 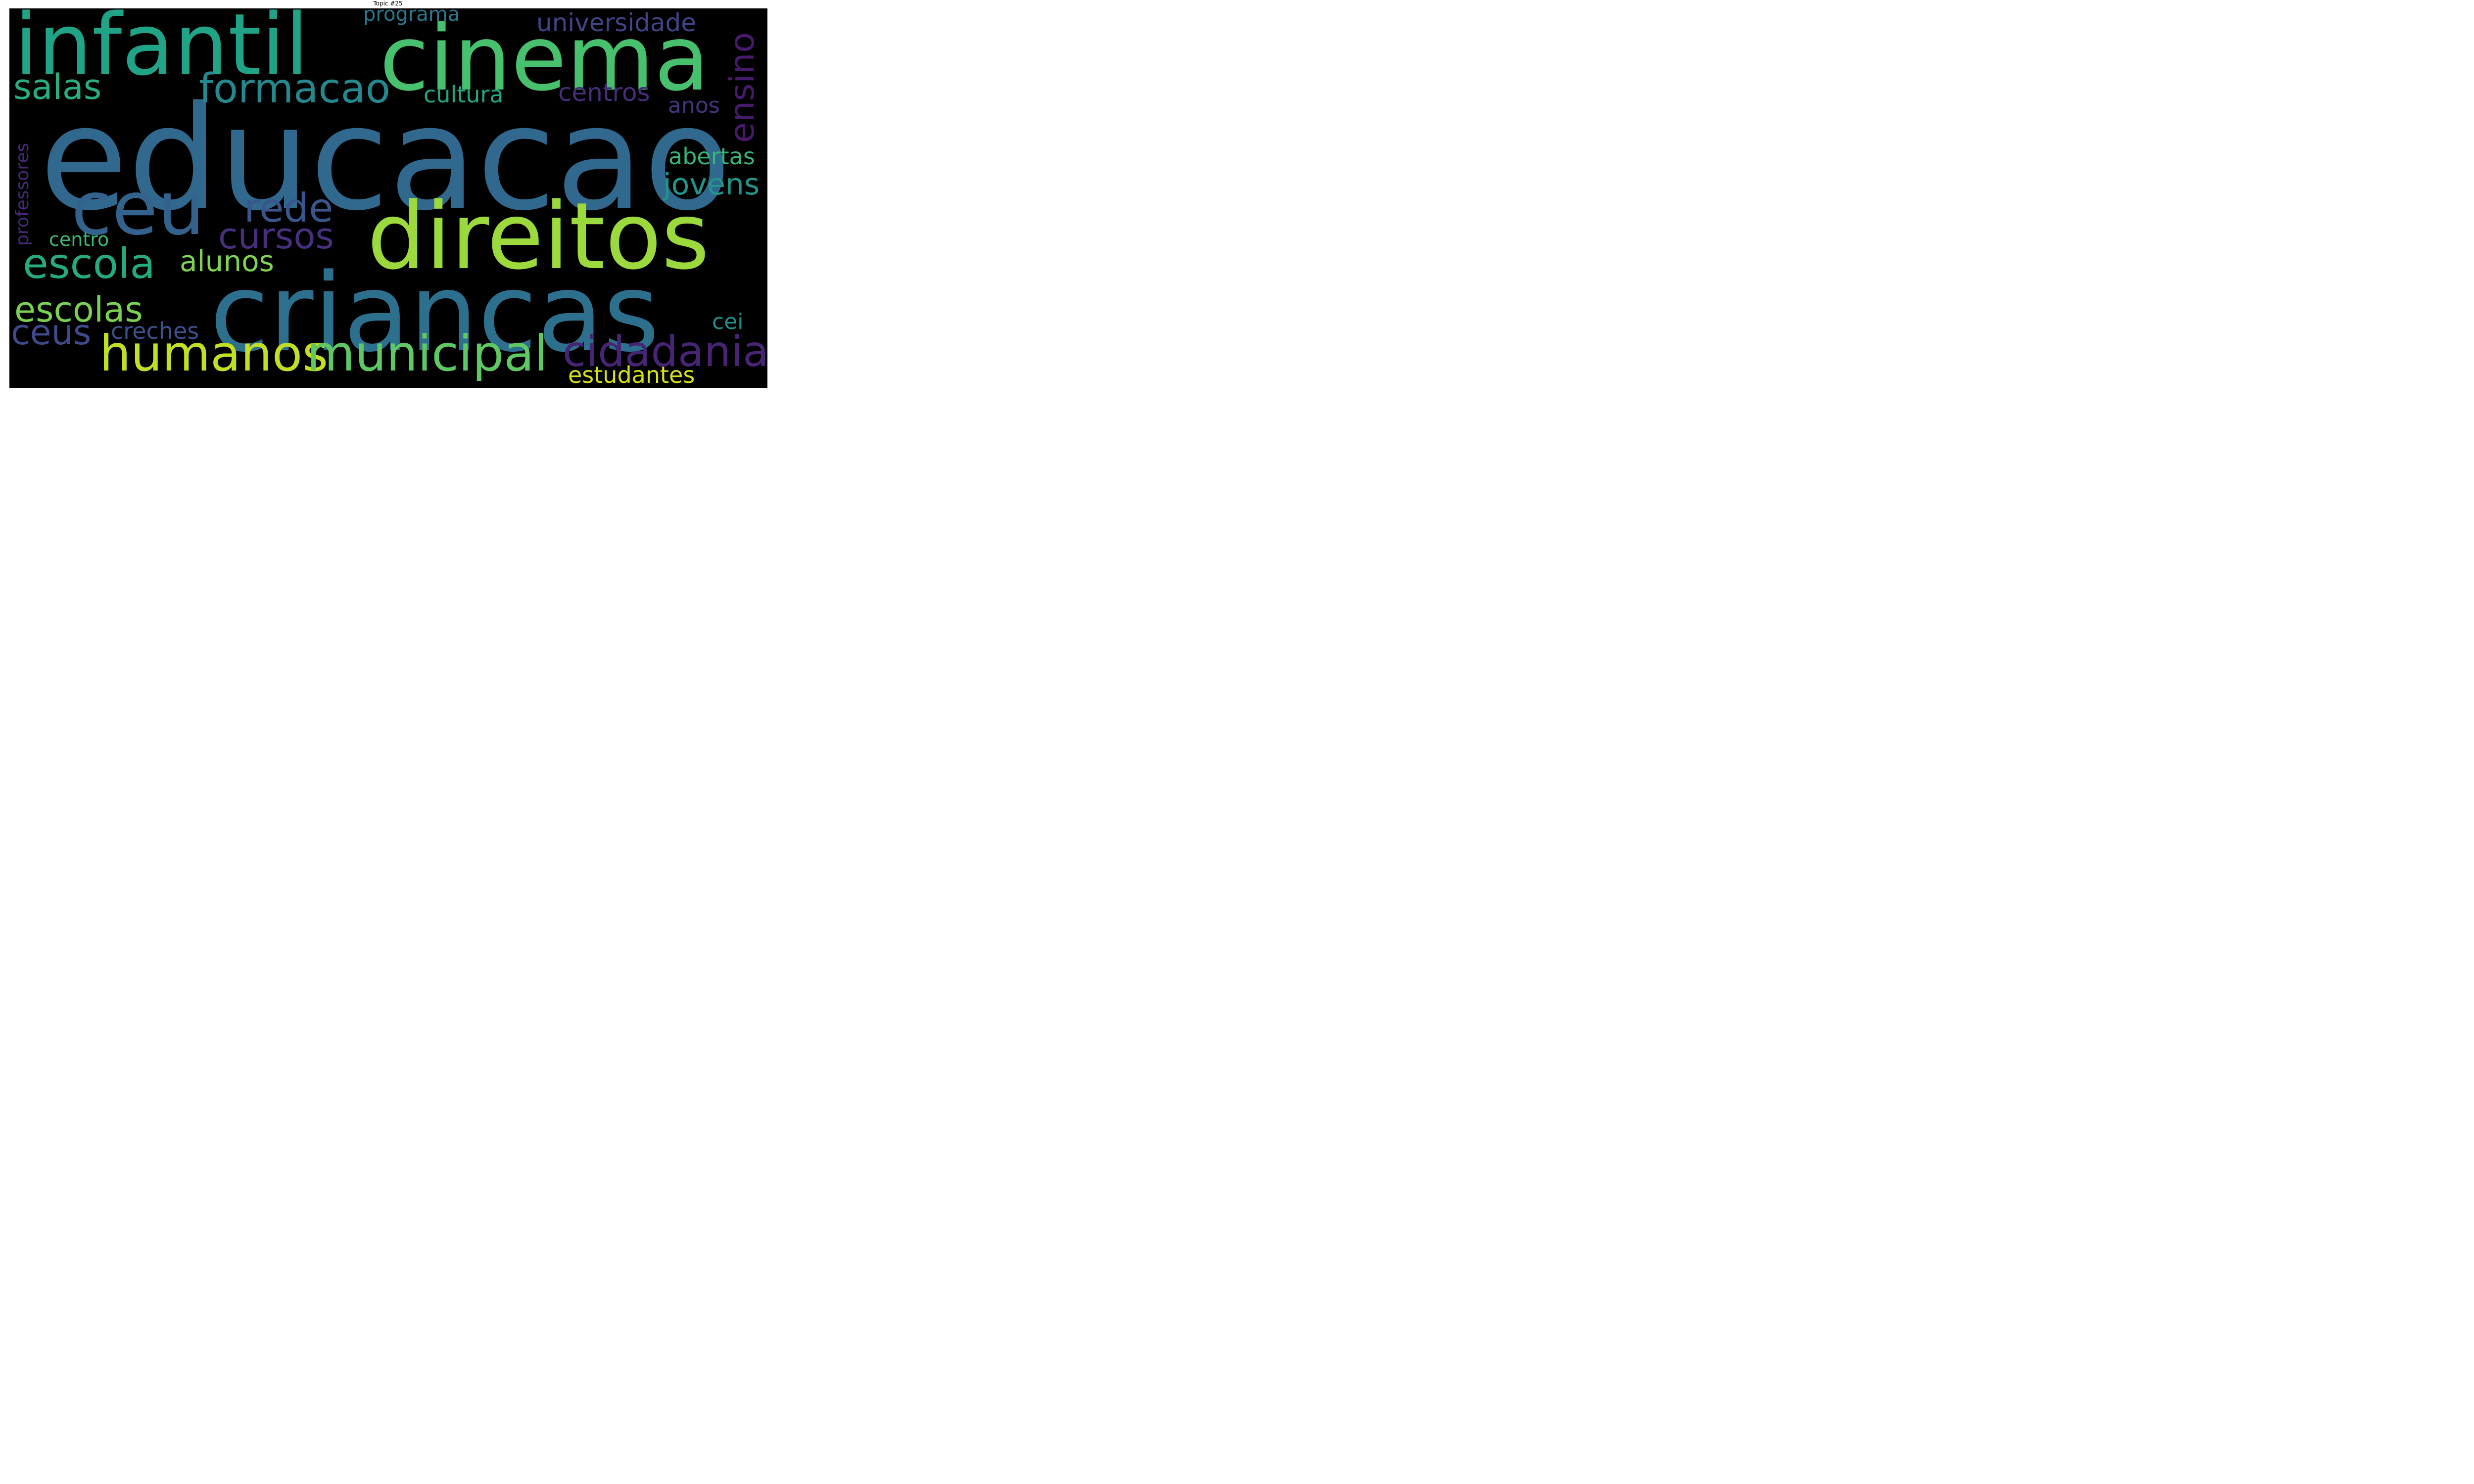 What do you see at coordinates (386, 159) in the screenshot?
I see `word-educacao: educacao` at bounding box center [386, 159].